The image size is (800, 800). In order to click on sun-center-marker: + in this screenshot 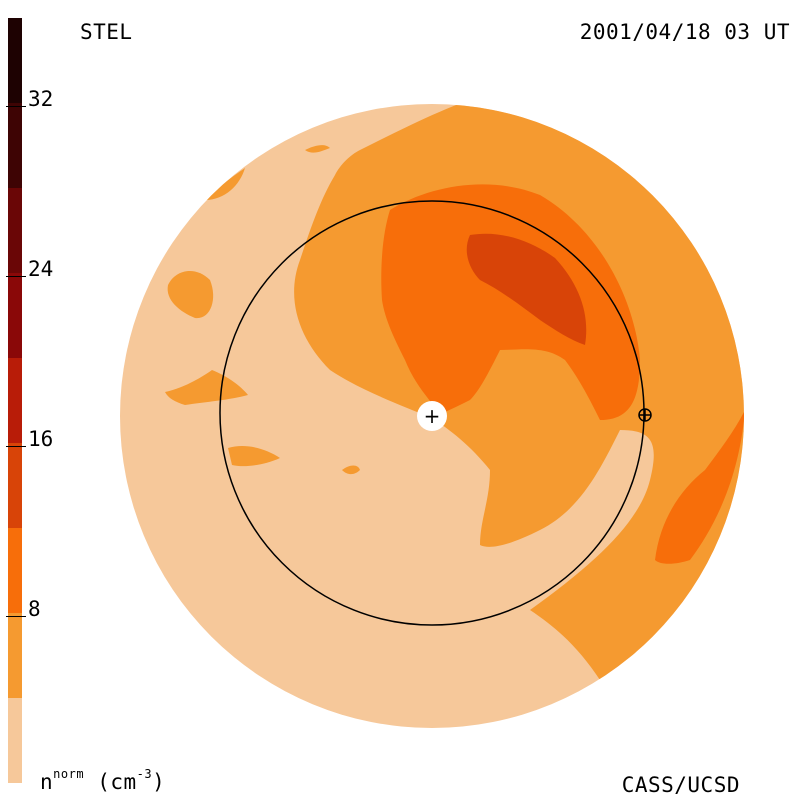, I will do `click(432, 416)`.